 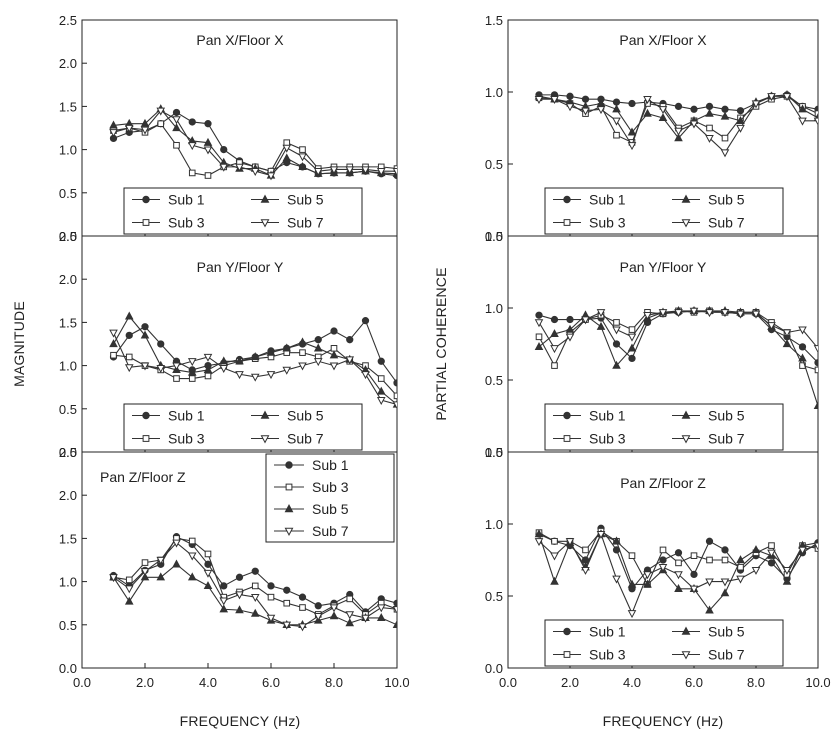 I want to click on legend: Sub 1 Sub 5 Sub 3 Sub 7, so click(x=664, y=427).